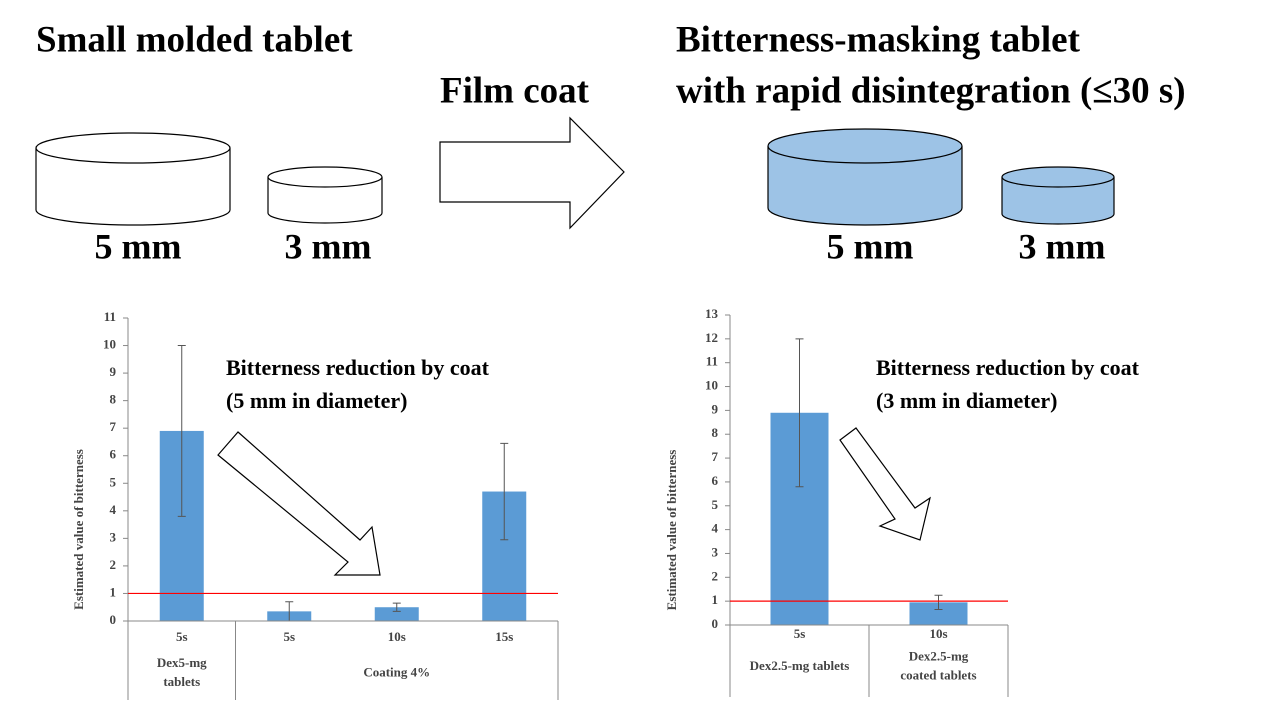 The height and width of the screenshot is (720, 1280). I want to click on group-label: coated tablets, so click(938, 674).